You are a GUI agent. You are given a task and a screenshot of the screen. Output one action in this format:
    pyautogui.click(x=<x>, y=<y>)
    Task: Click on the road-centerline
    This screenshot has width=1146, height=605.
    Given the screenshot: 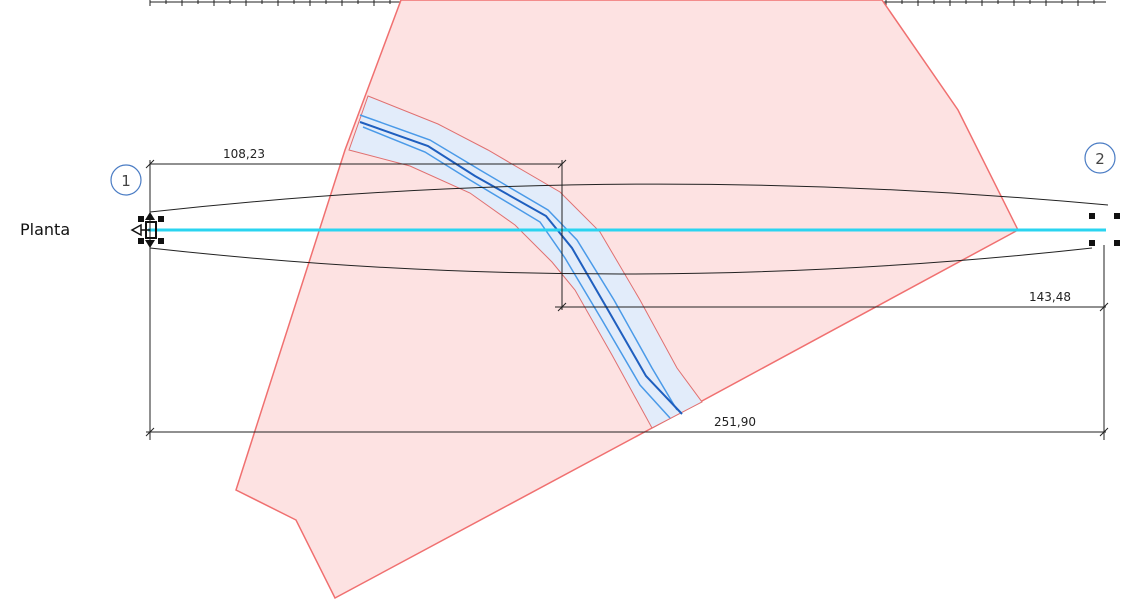 What is the action you would take?
    pyautogui.click(x=521, y=268)
    